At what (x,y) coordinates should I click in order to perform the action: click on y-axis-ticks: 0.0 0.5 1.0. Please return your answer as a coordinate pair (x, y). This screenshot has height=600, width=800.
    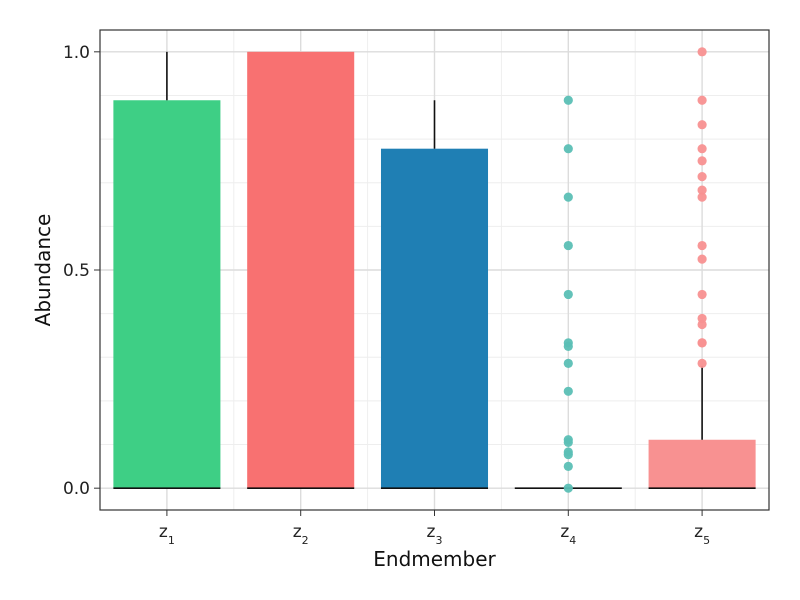
    Looking at the image, I should click on (81, 271).